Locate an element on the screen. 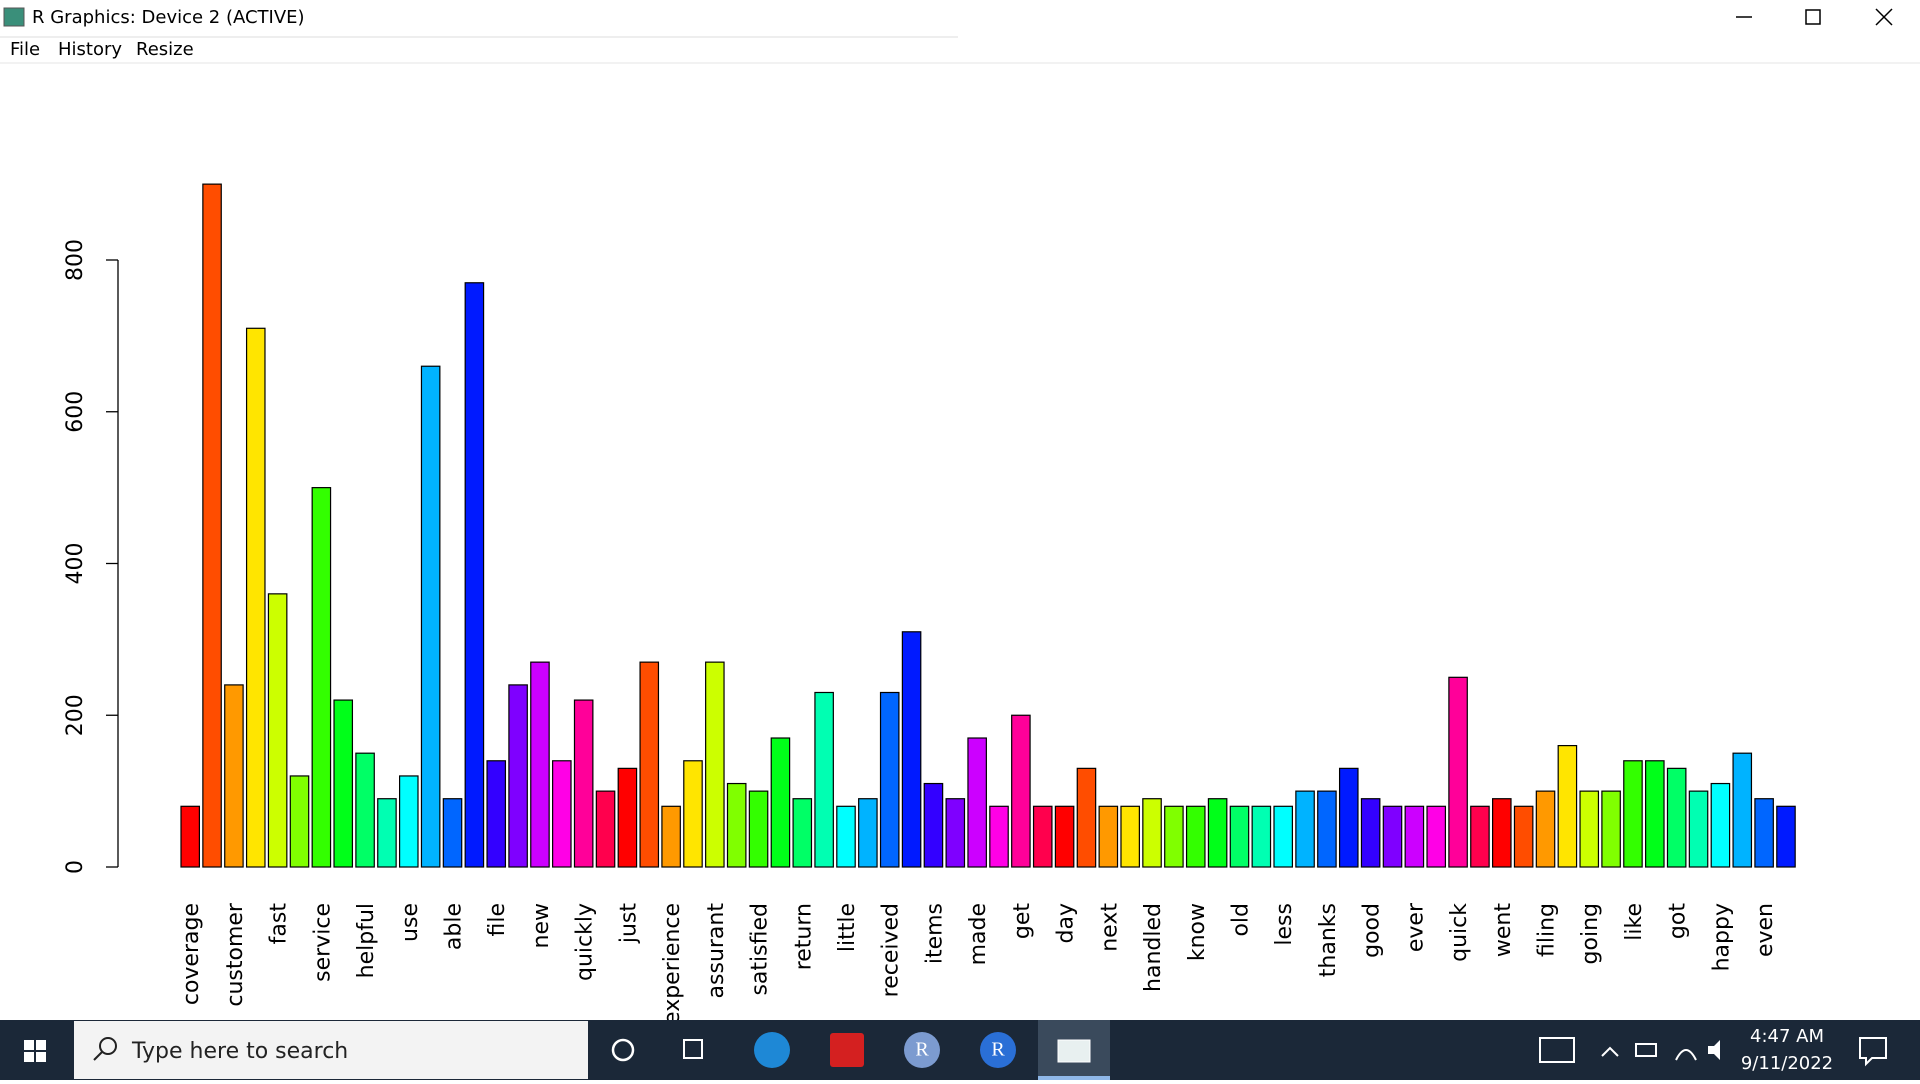 The image size is (1920, 1084). x-tick-label: fast is located at coordinates (279, 924).